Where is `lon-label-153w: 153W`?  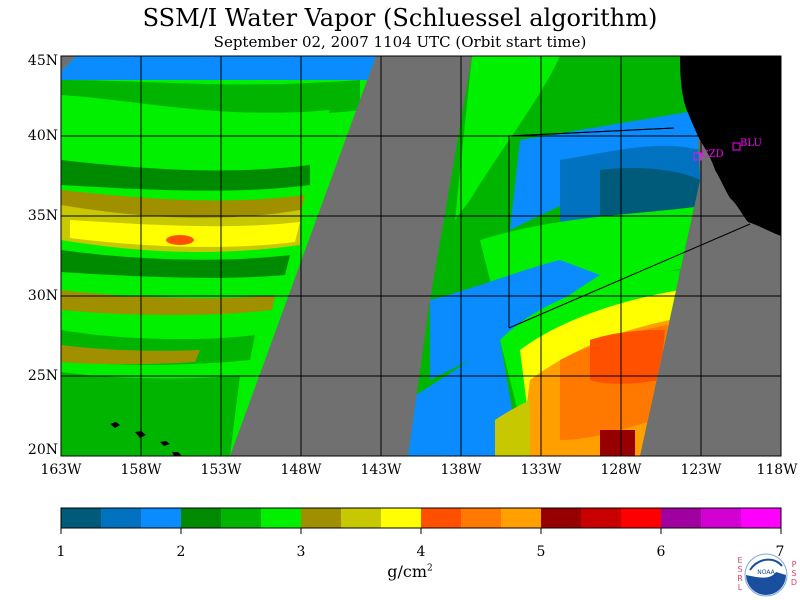 lon-label-153w: 153W is located at coordinates (221, 470).